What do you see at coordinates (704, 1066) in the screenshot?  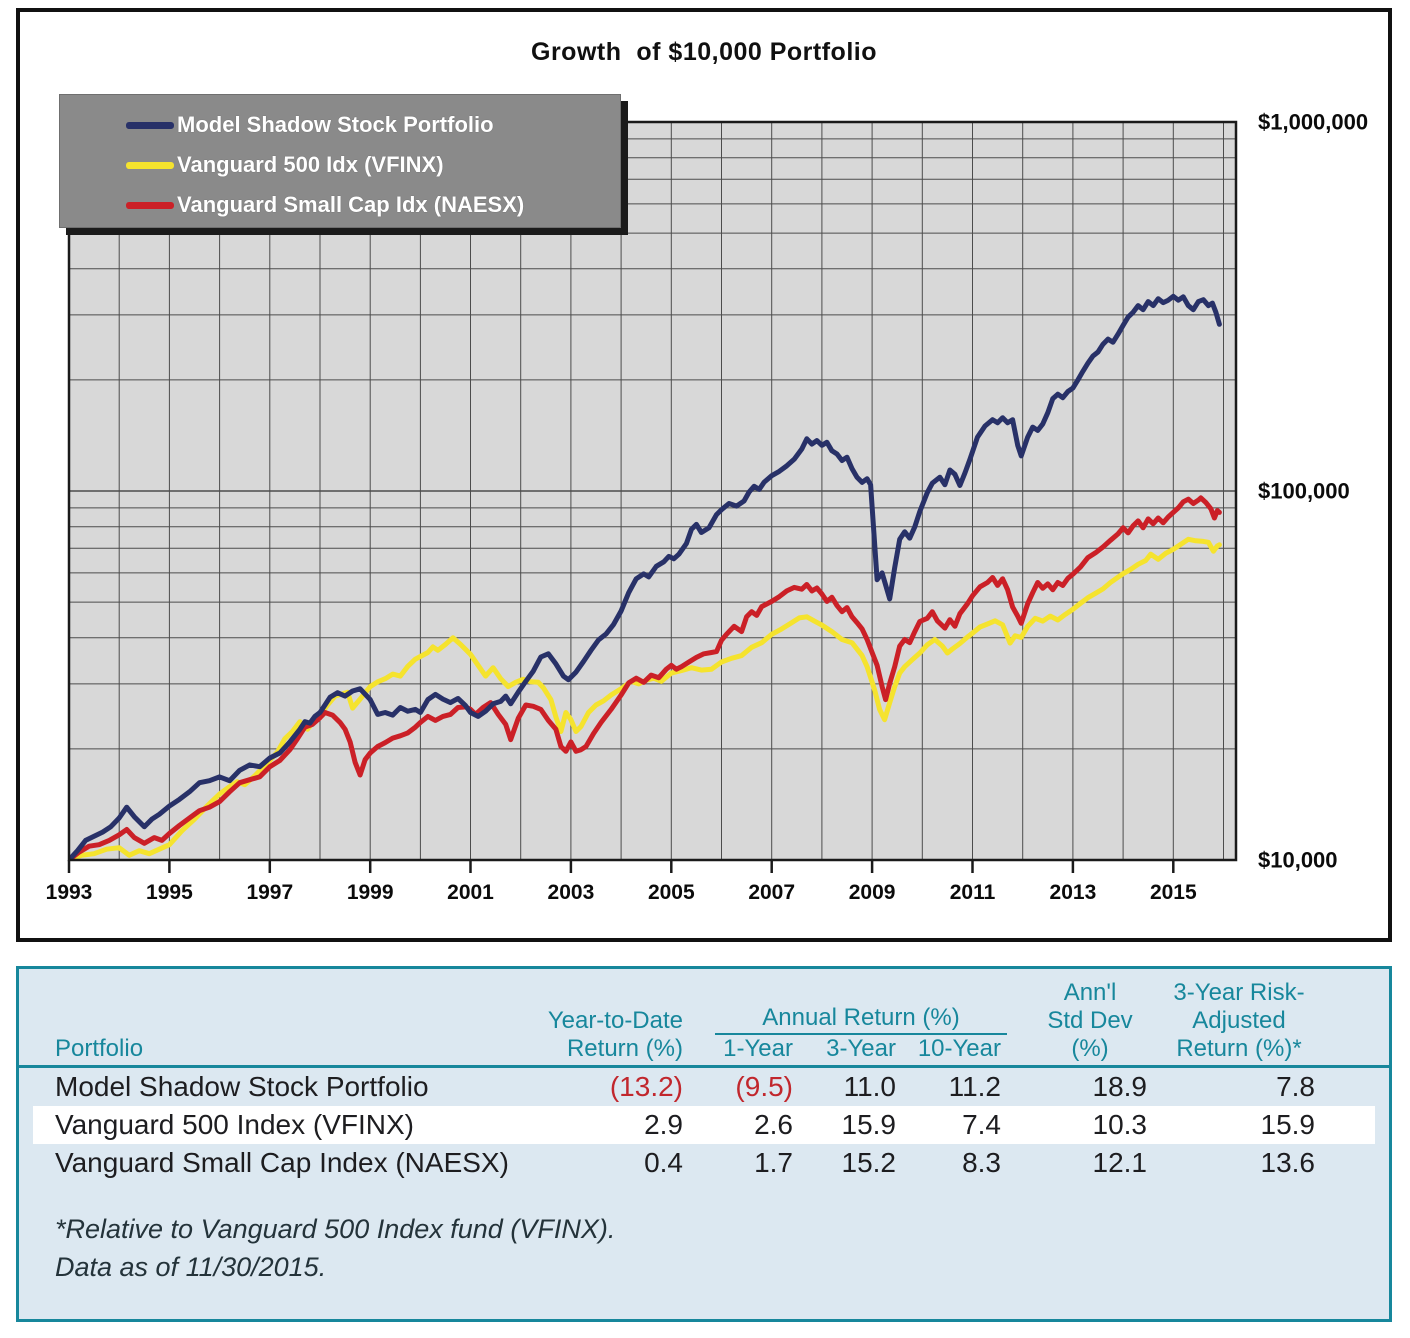 I see `header-divider` at bounding box center [704, 1066].